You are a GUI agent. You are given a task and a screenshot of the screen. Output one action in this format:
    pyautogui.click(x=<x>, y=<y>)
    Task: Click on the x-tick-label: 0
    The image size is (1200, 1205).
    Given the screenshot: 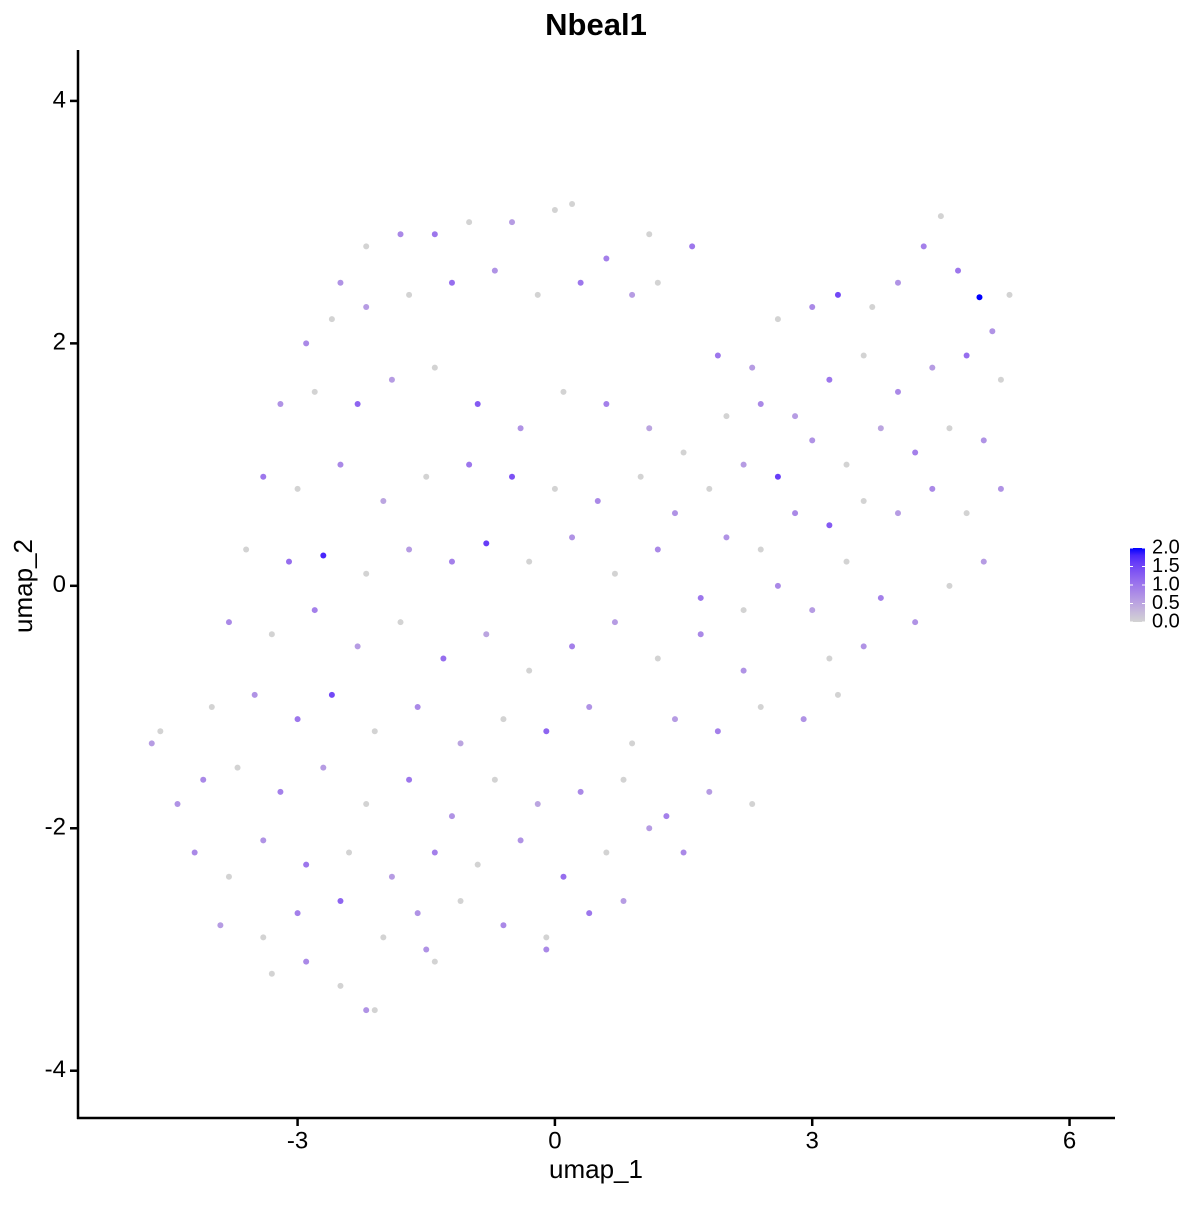 What is the action you would take?
    pyautogui.click(x=554, y=1140)
    